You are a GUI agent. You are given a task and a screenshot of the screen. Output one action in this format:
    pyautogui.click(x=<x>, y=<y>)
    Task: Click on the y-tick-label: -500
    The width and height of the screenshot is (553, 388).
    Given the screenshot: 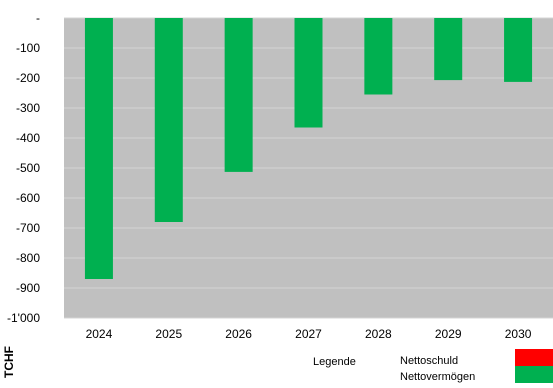 What is the action you would take?
    pyautogui.click(x=28, y=168)
    